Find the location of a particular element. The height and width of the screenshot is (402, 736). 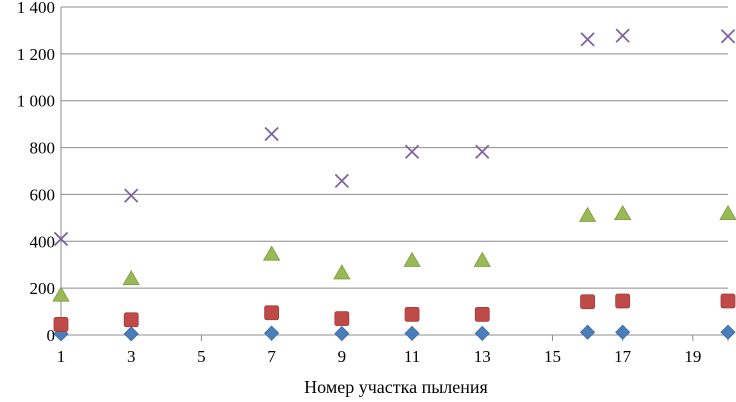

y-tick-label: 1 000 is located at coordinates (36, 101).